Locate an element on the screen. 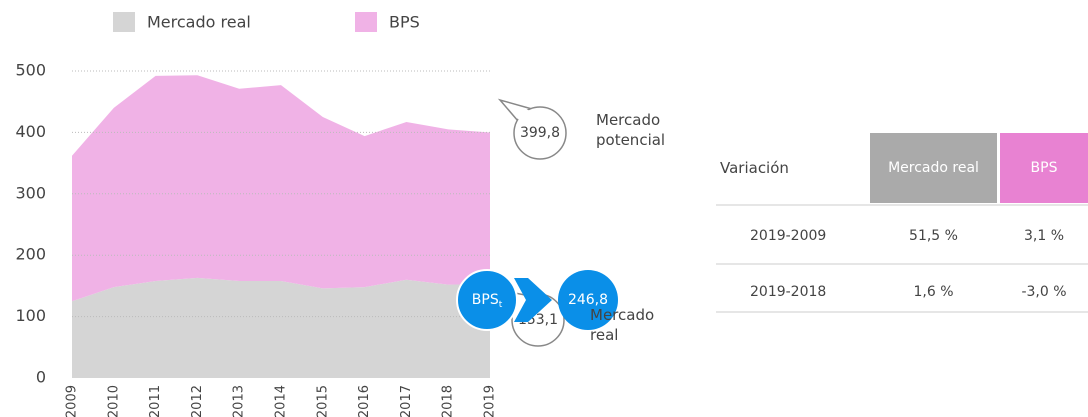  x-tick-label: 2013 is located at coordinates (239, 401).